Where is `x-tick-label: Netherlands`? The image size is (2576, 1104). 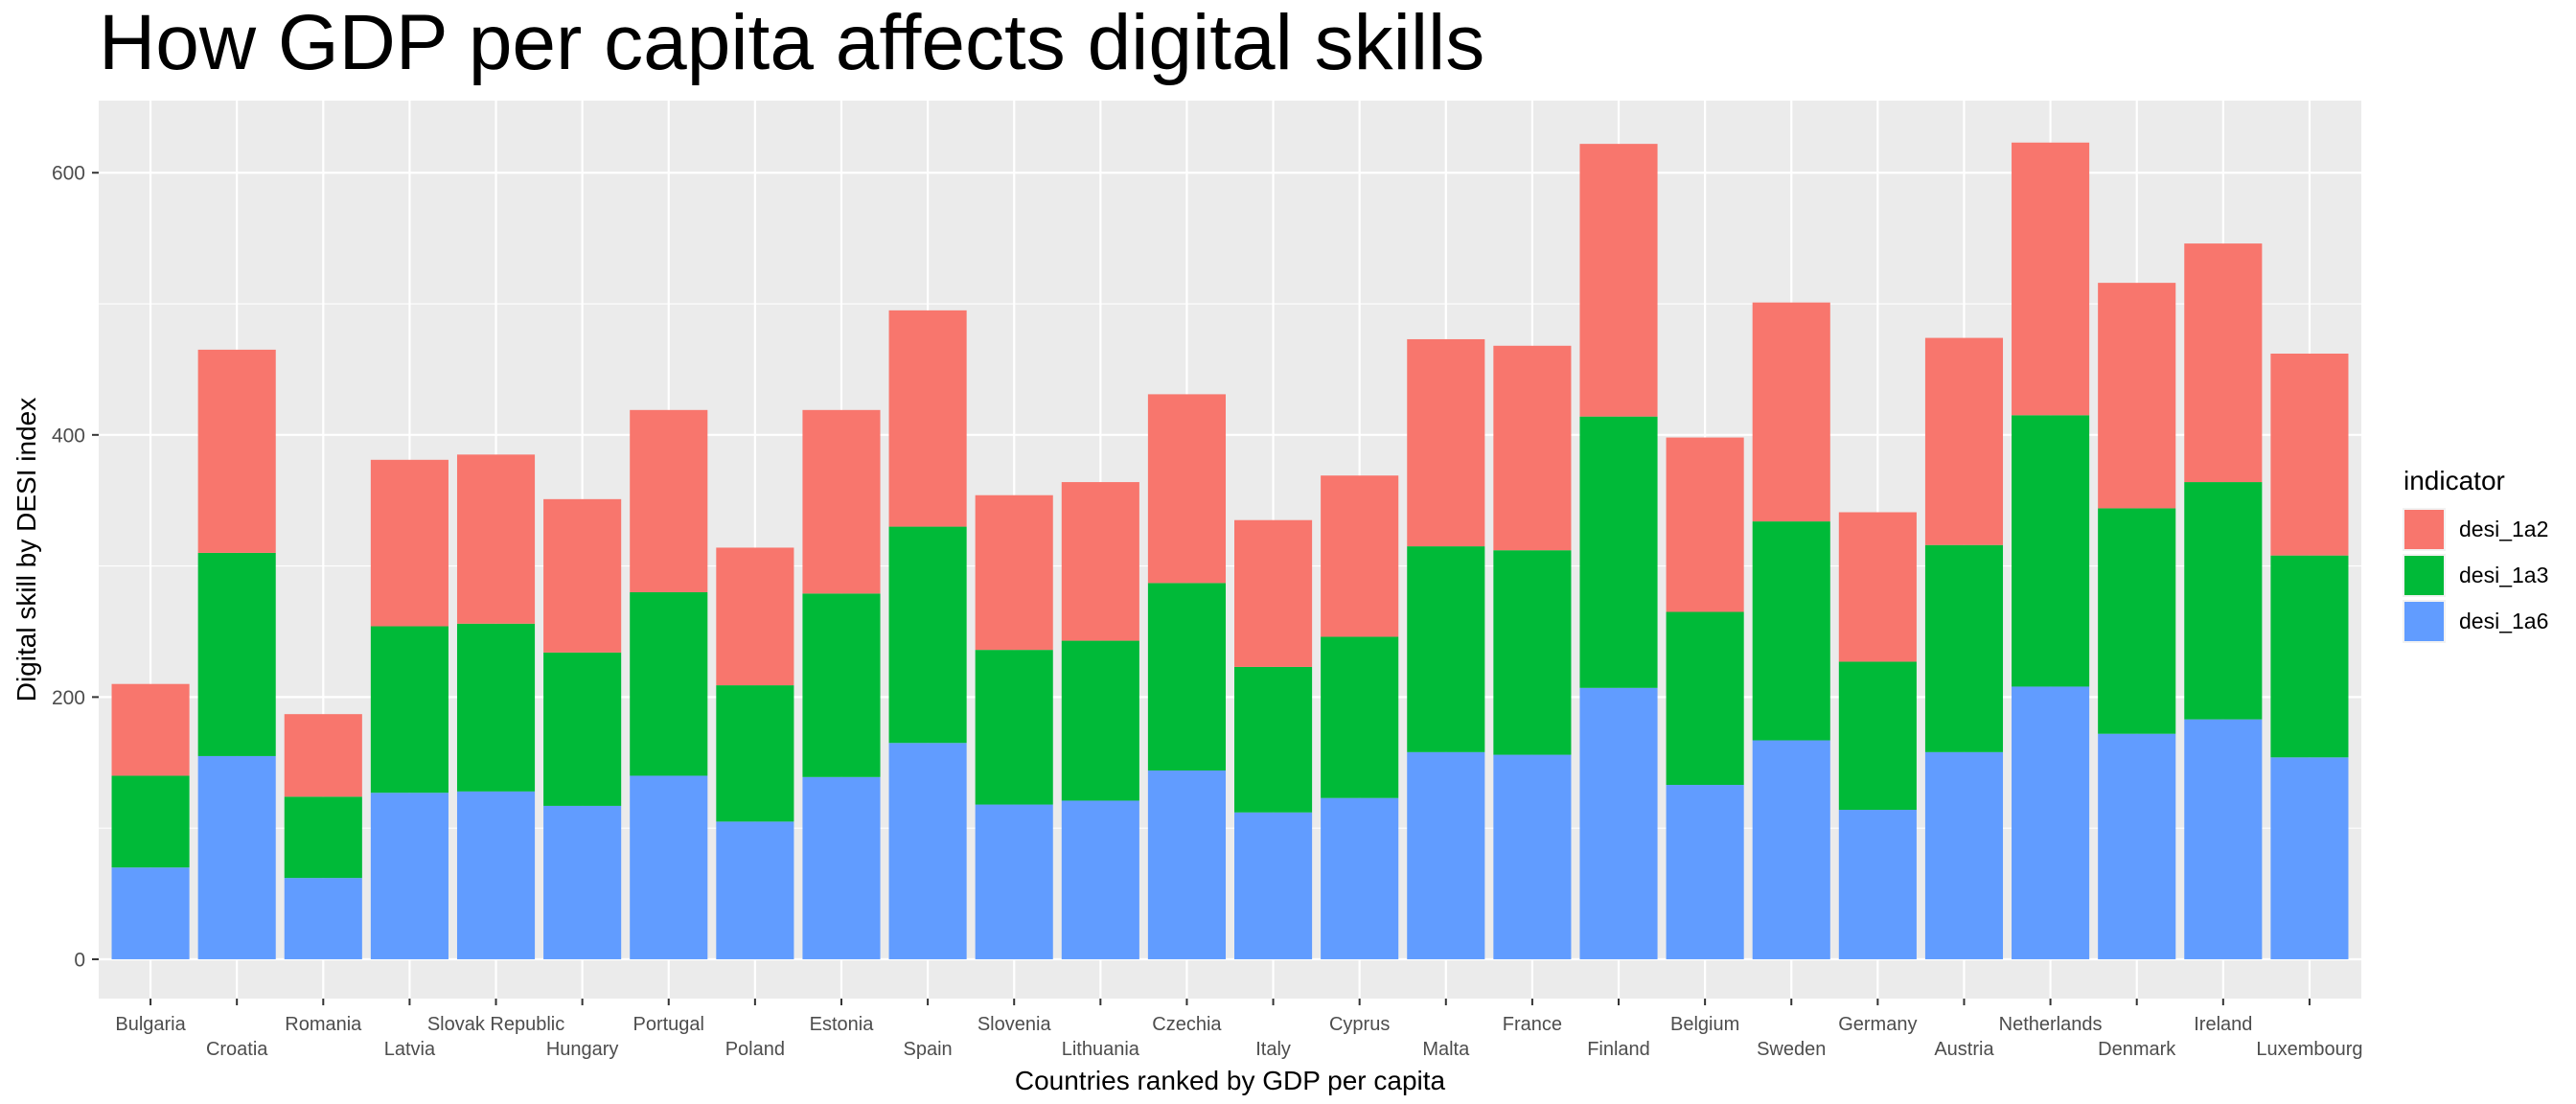
x-tick-label: Netherlands is located at coordinates (2051, 1024).